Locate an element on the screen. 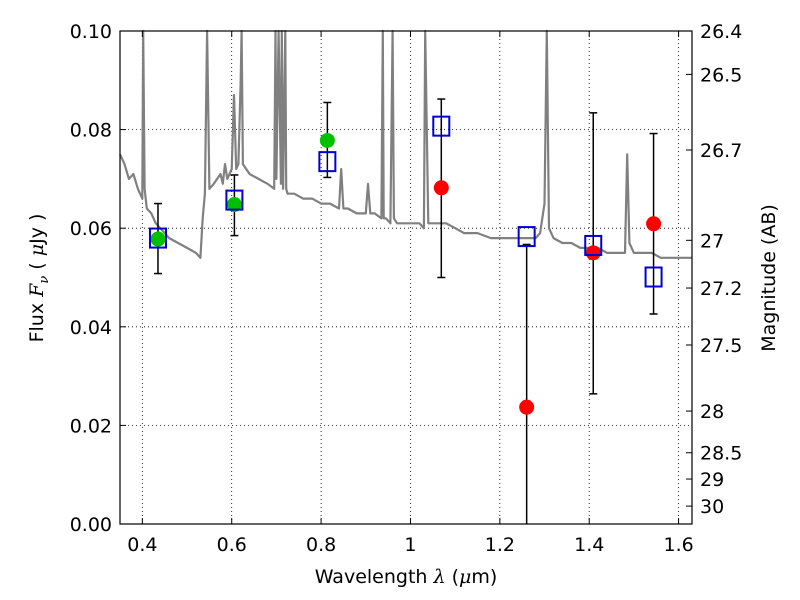 The width and height of the screenshot is (800, 600). x-tick-label: 1.4 is located at coordinates (589, 545).